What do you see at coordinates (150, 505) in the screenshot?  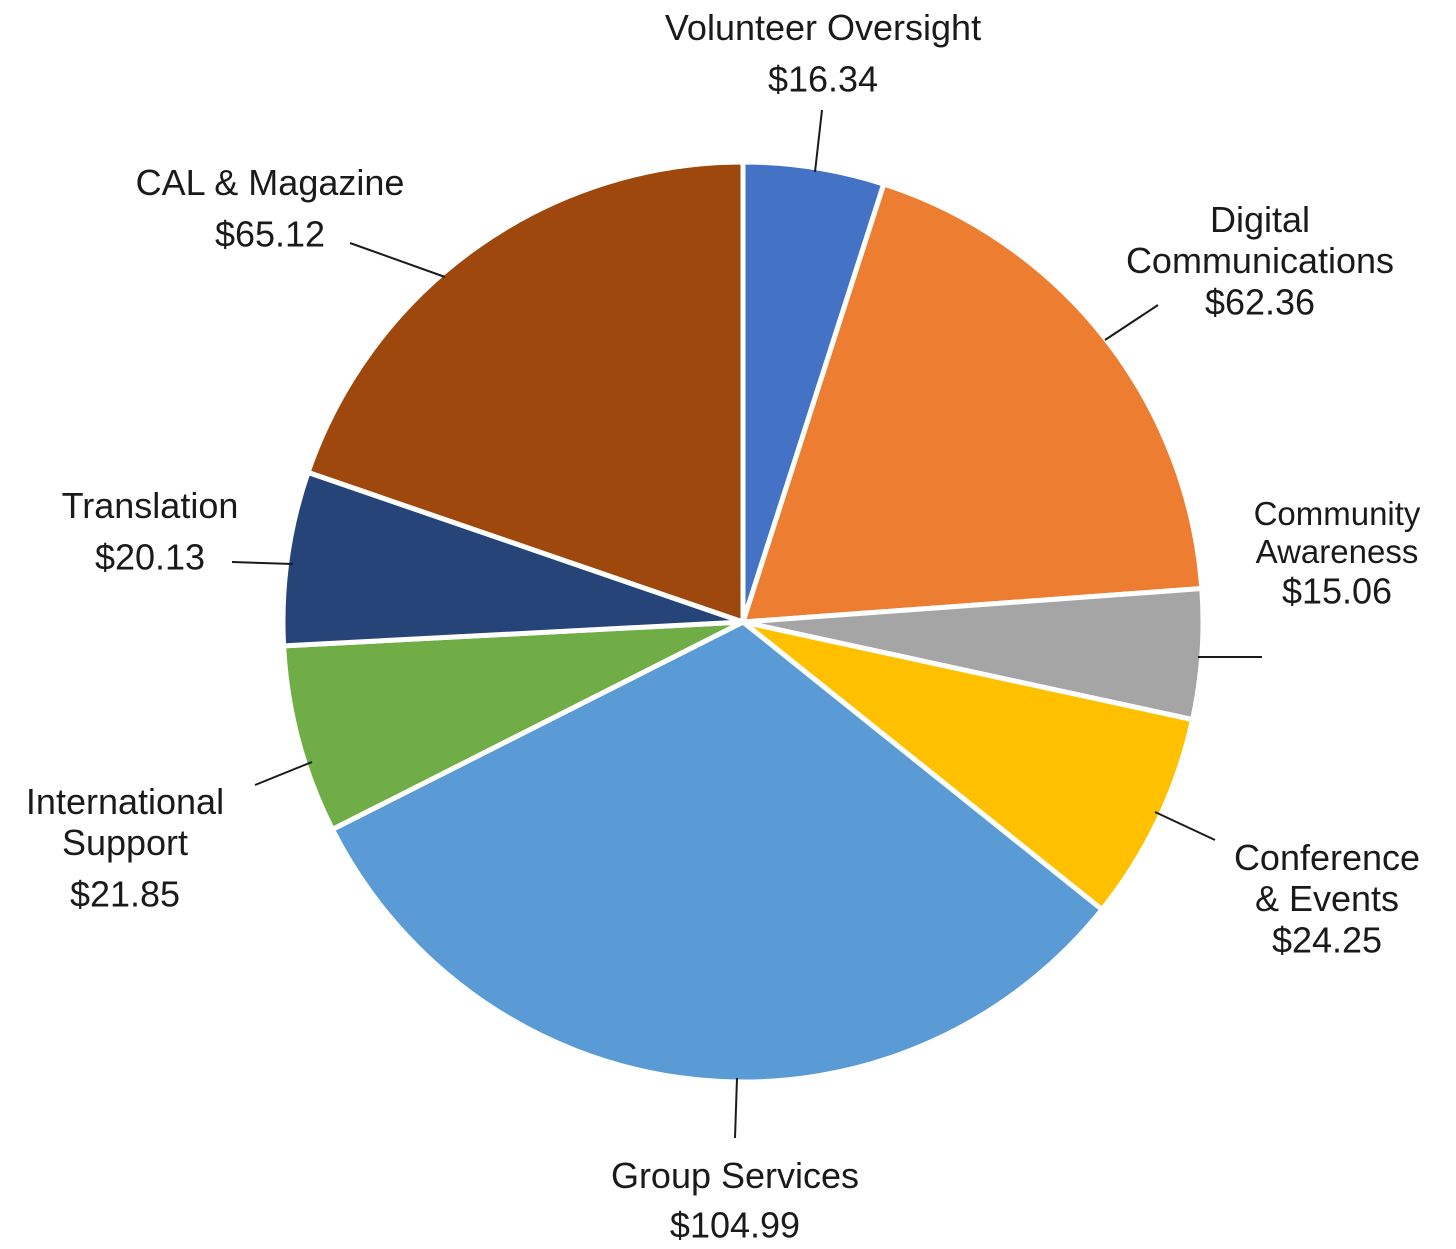 I see `category-label: Translation` at bounding box center [150, 505].